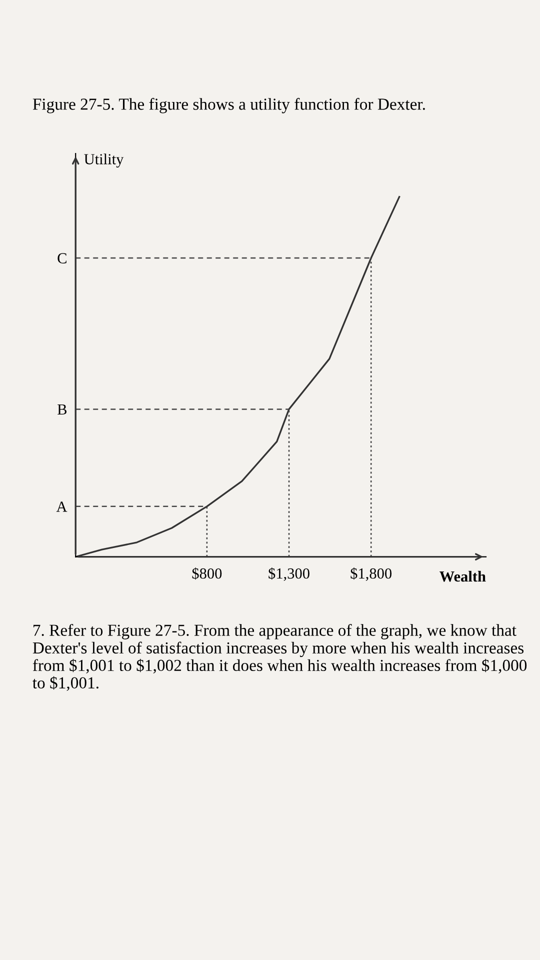  What do you see at coordinates (463, 576) in the screenshot?
I see `x-axis-title: Wealth` at bounding box center [463, 576].